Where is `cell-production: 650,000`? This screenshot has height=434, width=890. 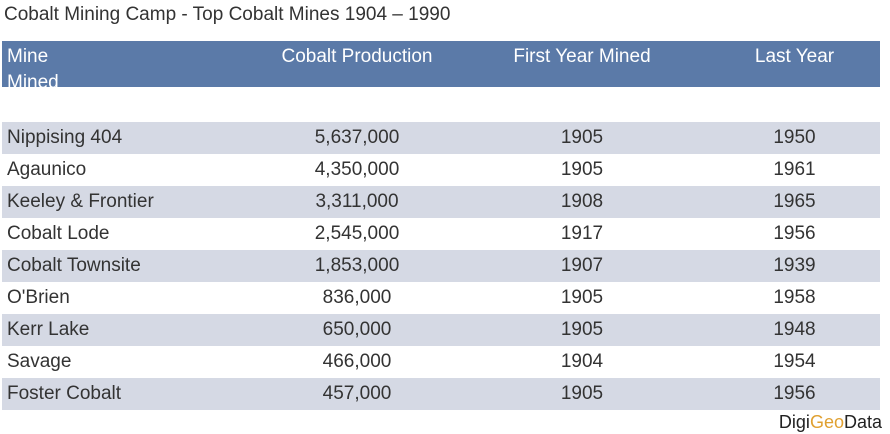 cell-production: 650,000 is located at coordinates (357, 329).